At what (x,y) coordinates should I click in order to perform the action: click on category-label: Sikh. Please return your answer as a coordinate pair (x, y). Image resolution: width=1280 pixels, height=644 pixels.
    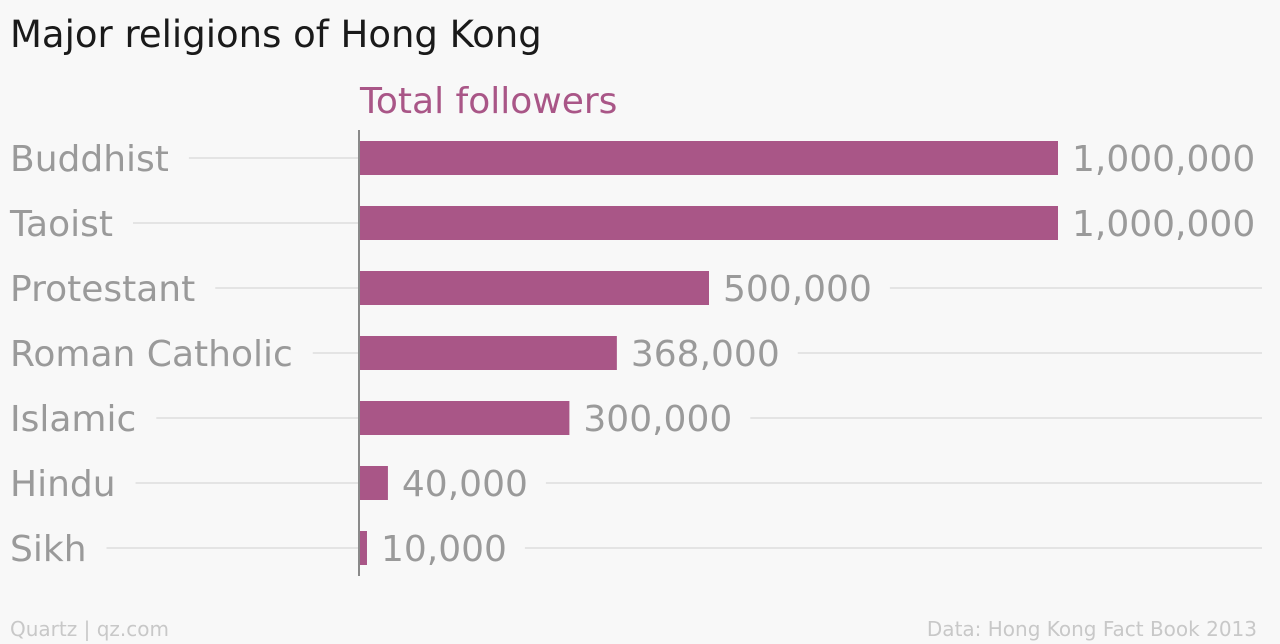
    Looking at the image, I should click on (48, 549).